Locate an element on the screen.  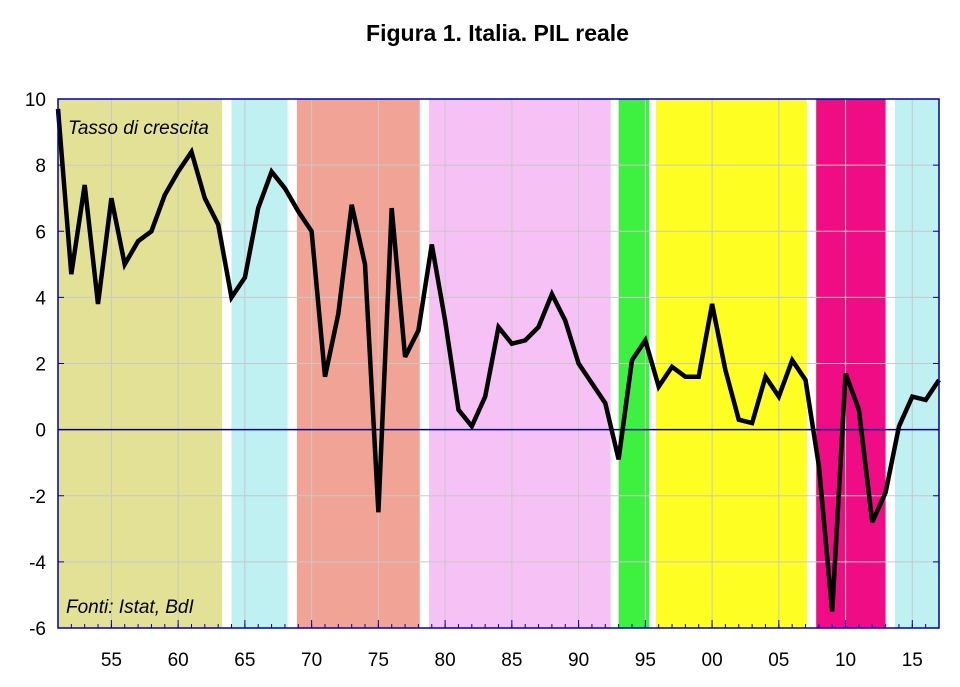
x-tick-label: 15 is located at coordinates (912, 660).